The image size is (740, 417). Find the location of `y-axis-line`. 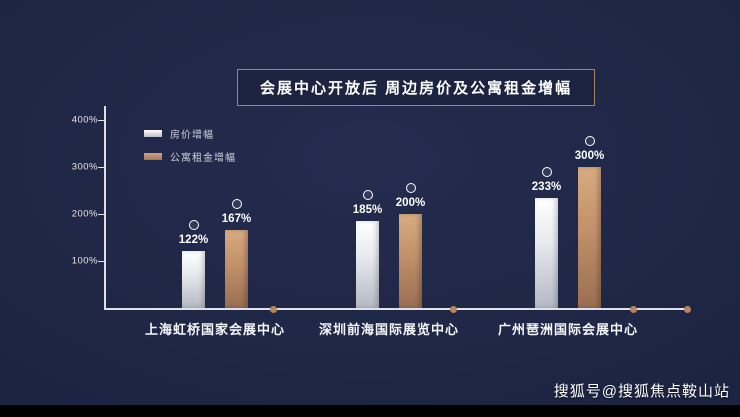

y-axis-line is located at coordinates (105, 208).